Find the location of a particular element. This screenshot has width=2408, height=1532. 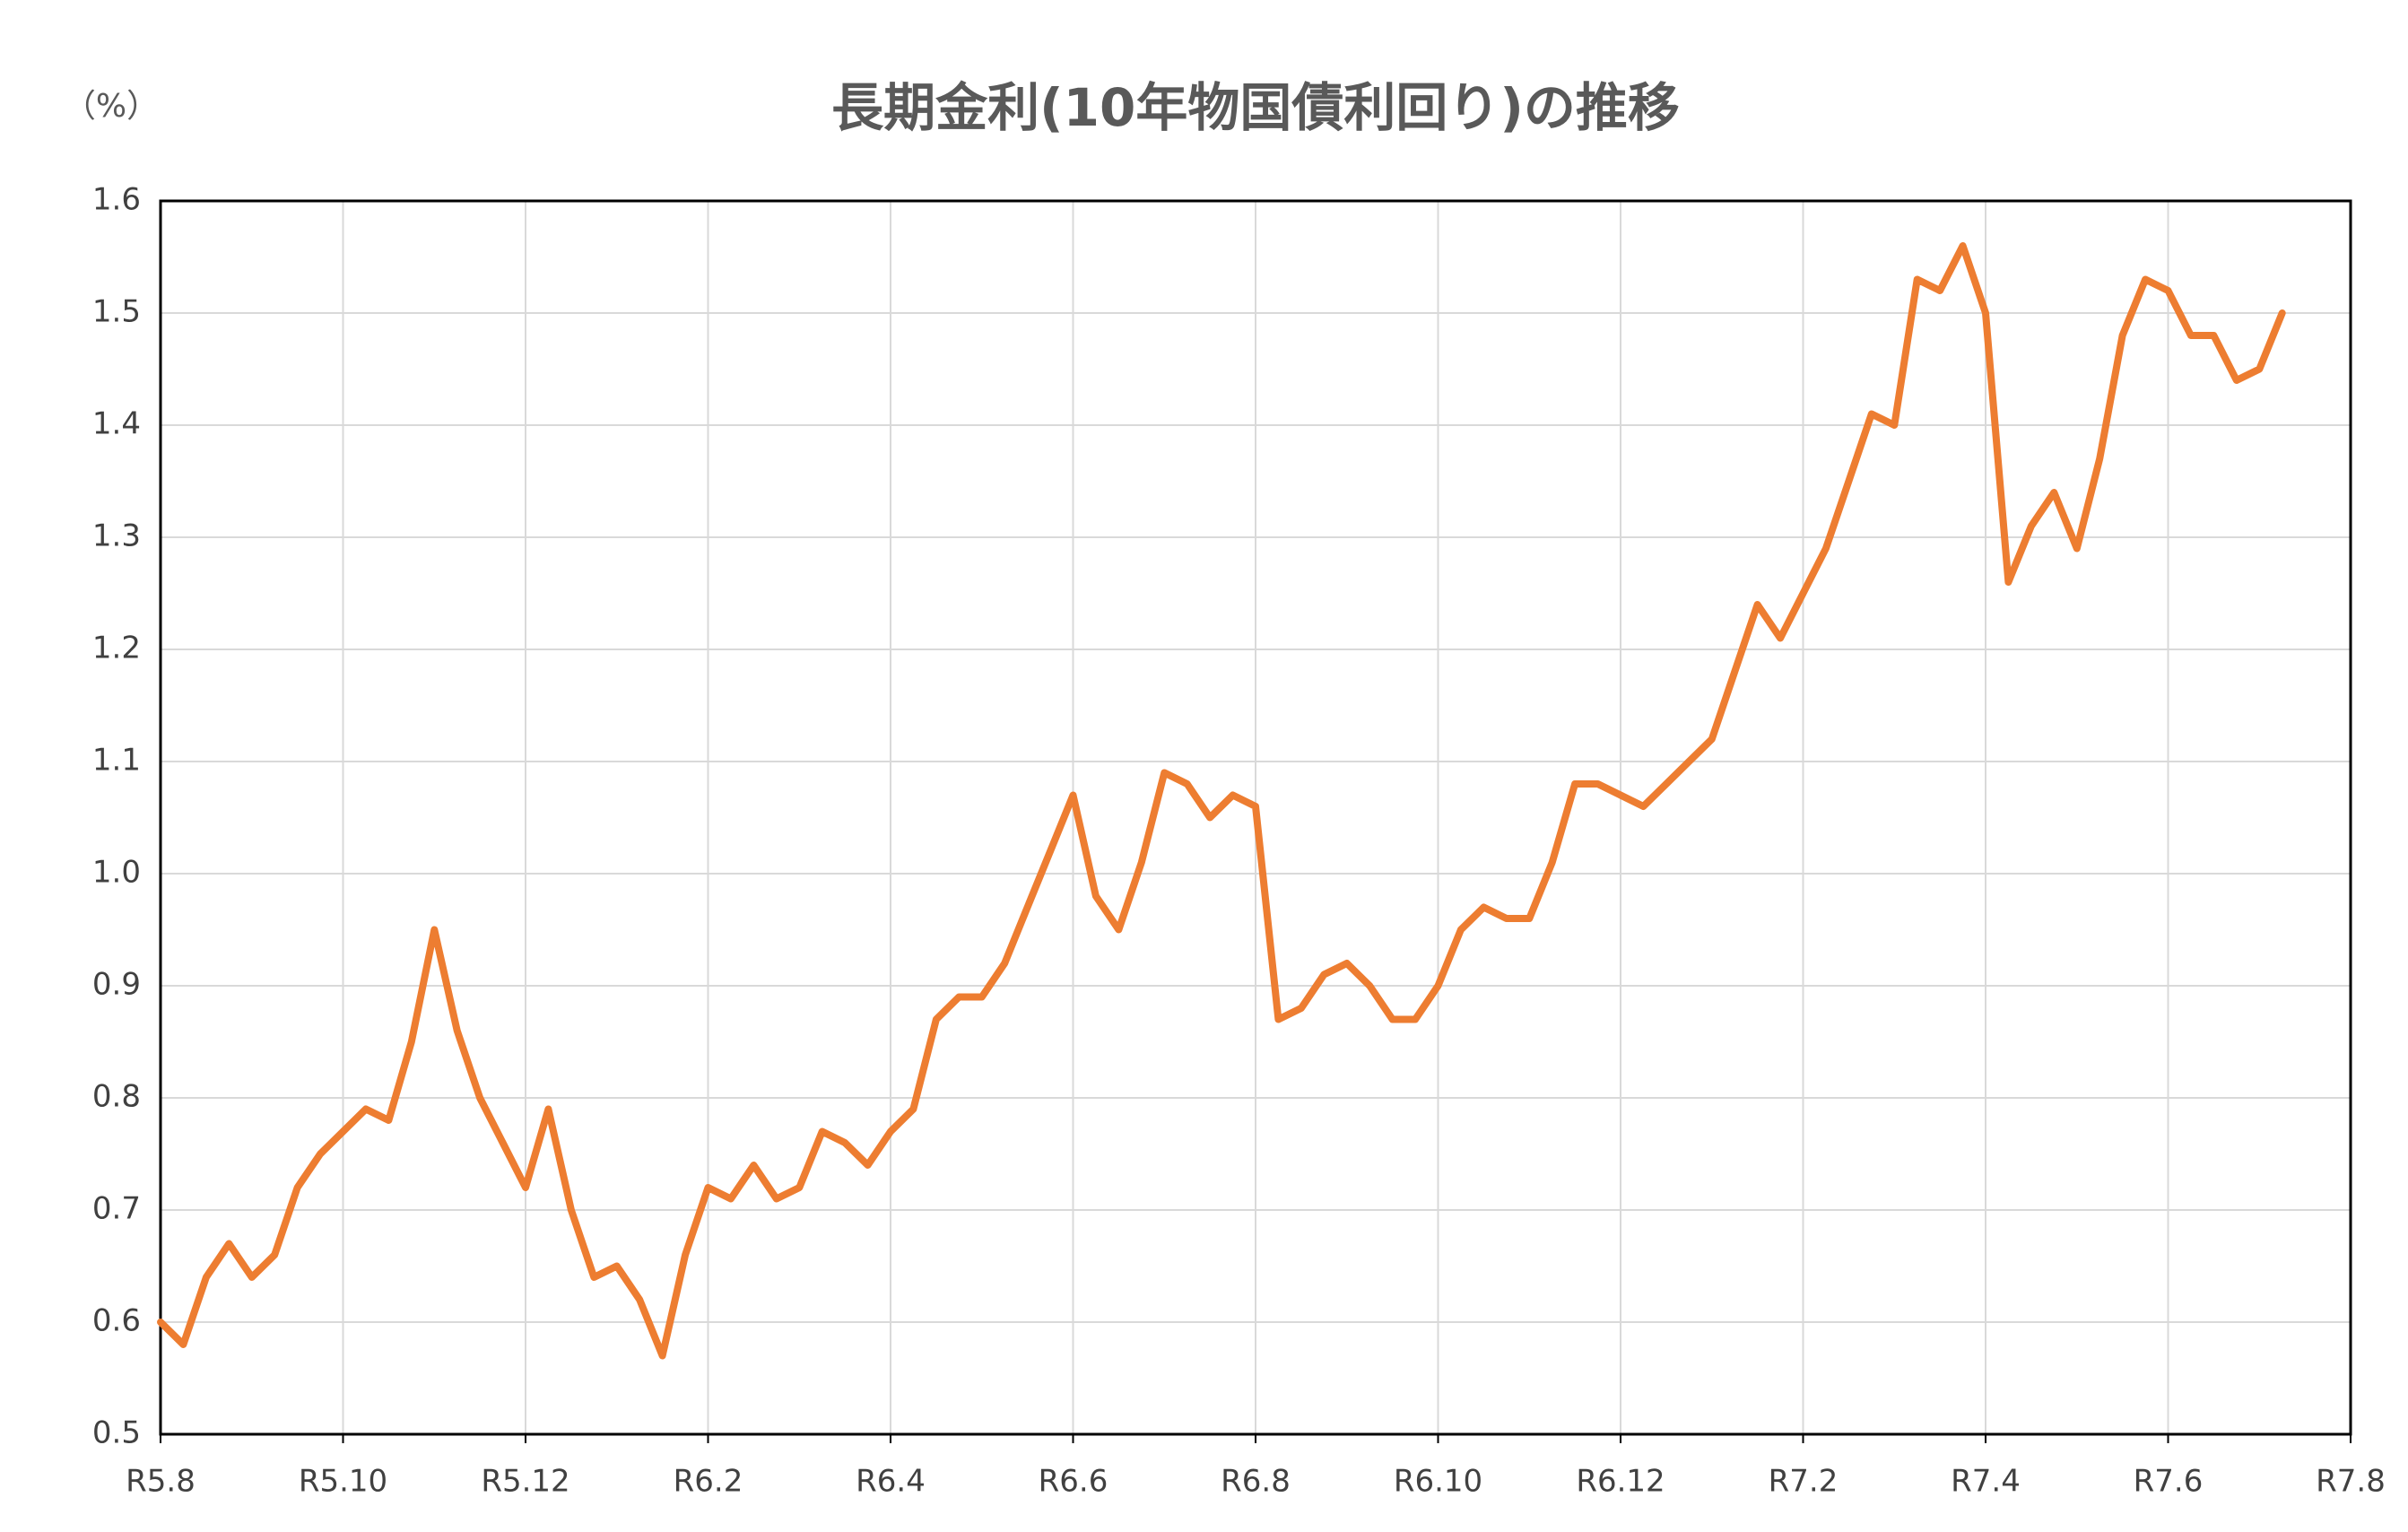

x-tick-label: R6.12 is located at coordinates (1621, 1482).